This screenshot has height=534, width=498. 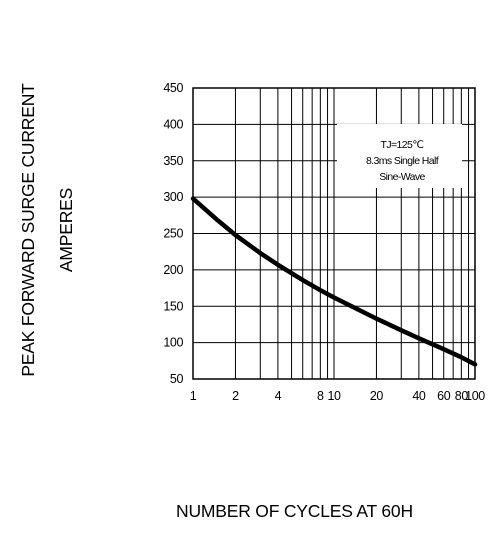 What do you see at coordinates (235, 396) in the screenshot?
I see `x-tick-label: 2` at bounding box center [235, 396].